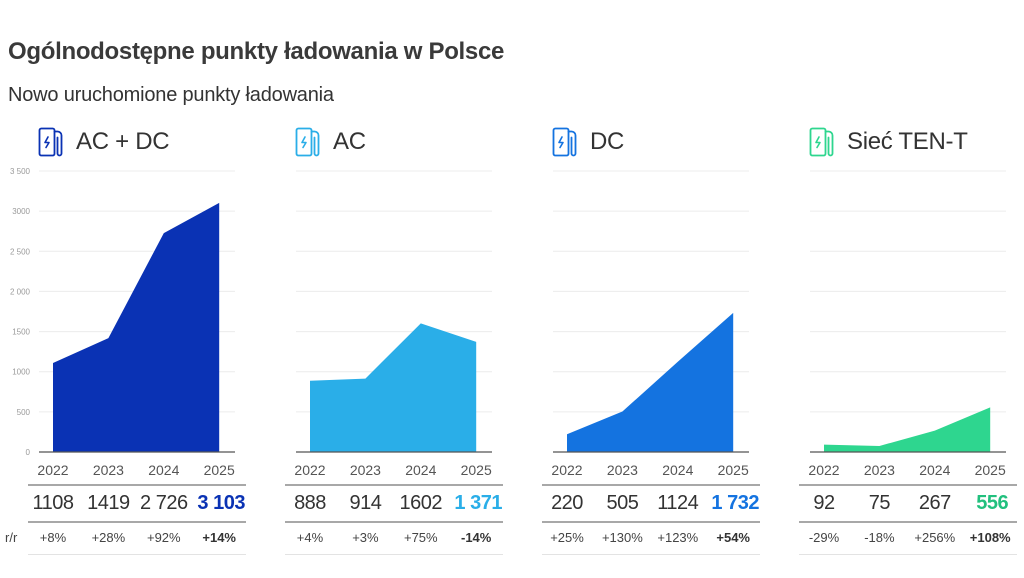  I want to click on yoy-change-cell: -29%, so click(824, 537).